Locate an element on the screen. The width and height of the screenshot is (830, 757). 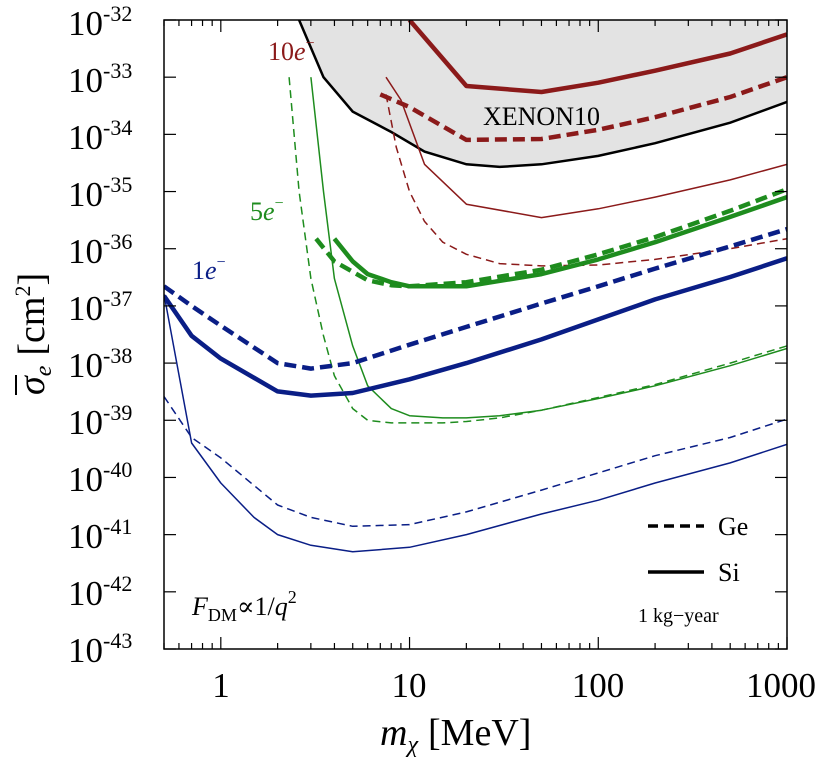
x-tick-label: 10 is located at coordinates (409, 685).